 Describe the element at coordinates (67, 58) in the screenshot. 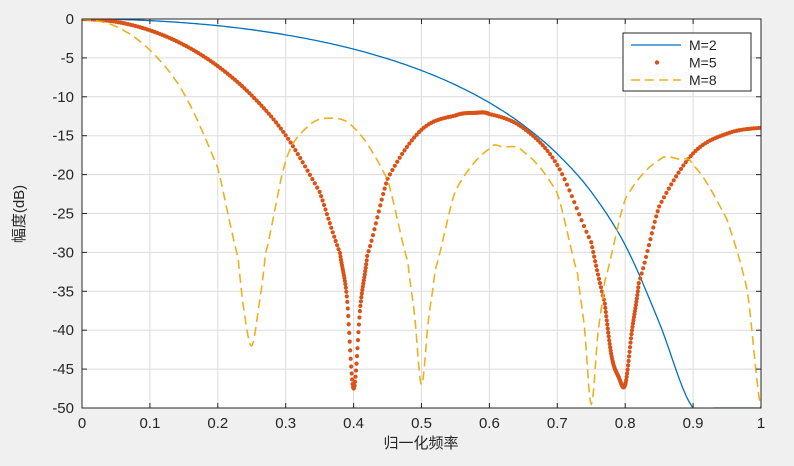

I see `y-tick-label: -5` at that location.